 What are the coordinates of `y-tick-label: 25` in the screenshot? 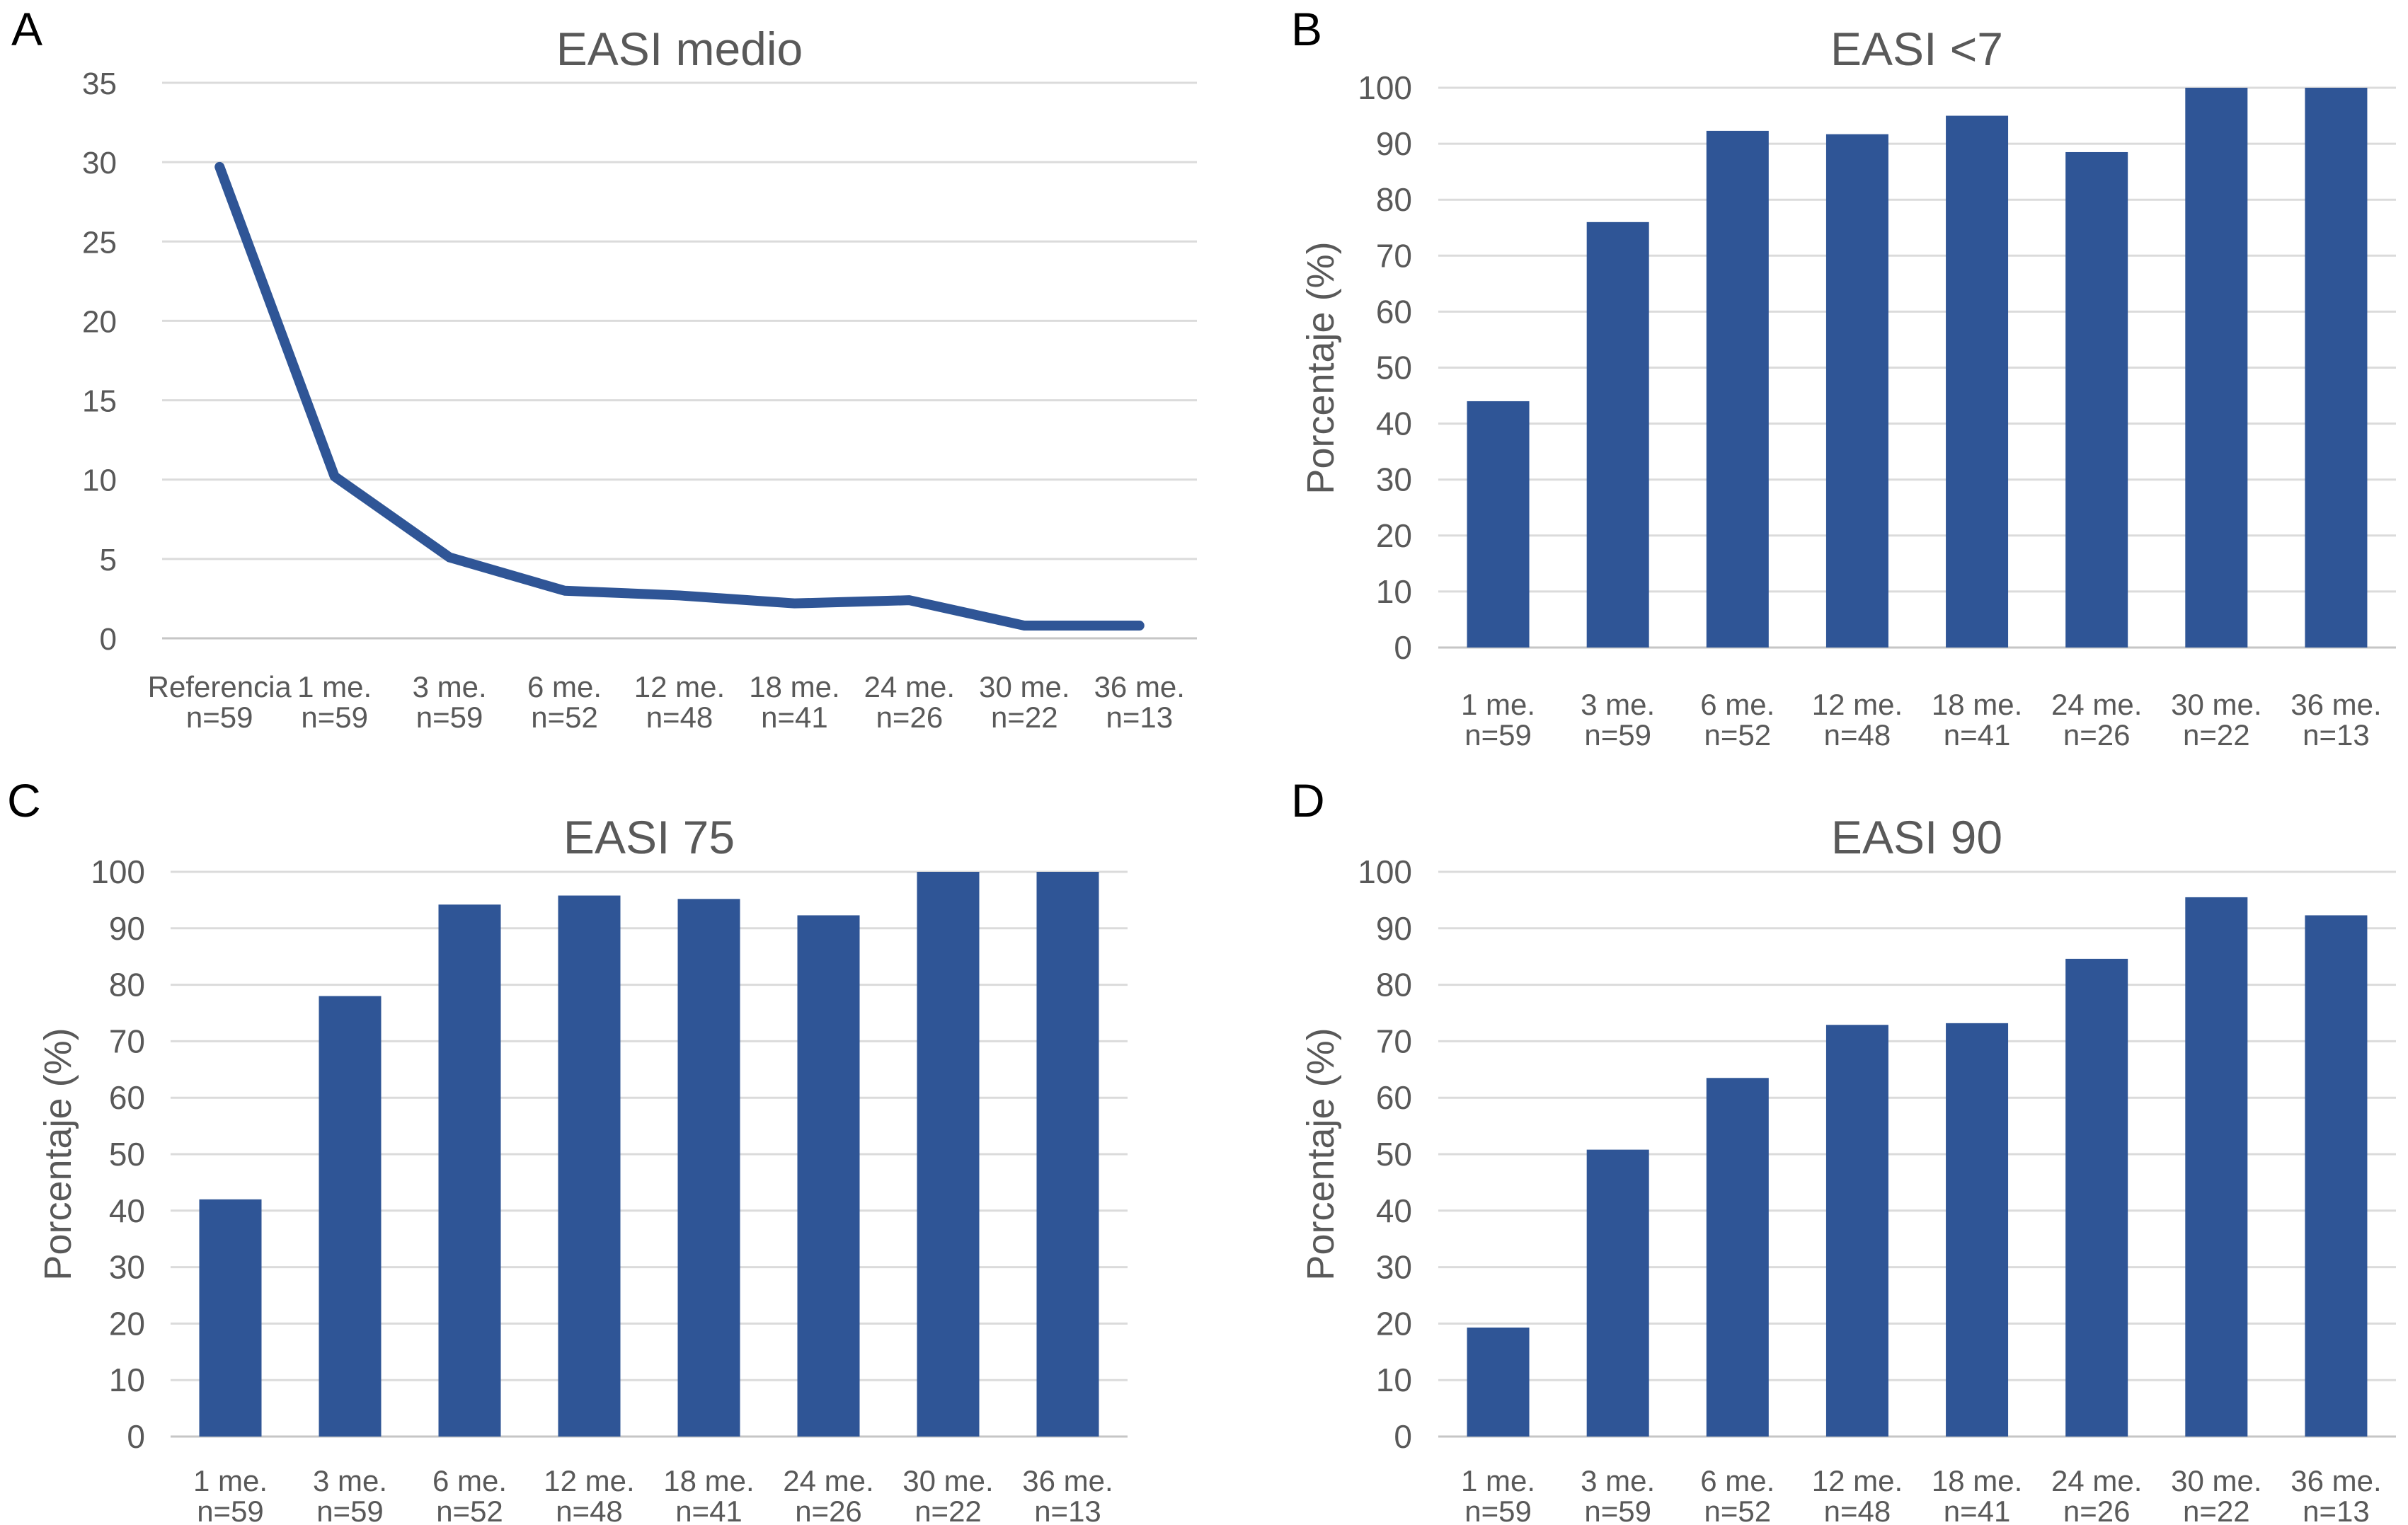 It's located at (100, 242).